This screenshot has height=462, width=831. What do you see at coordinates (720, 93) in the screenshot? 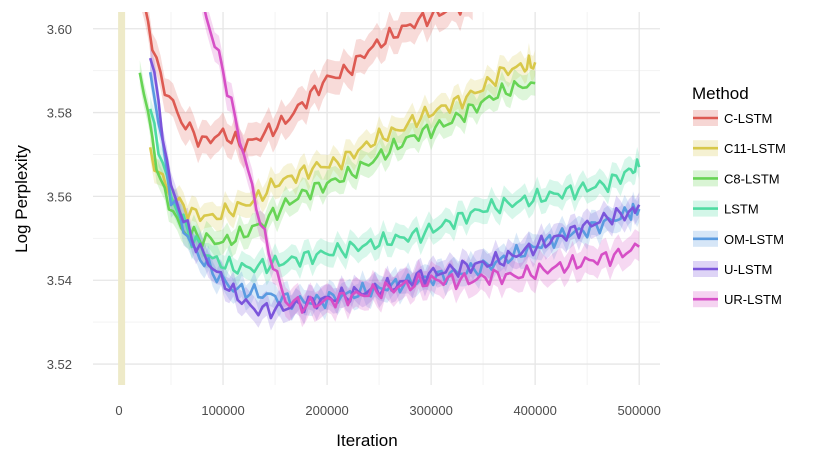
I see `legend-title: Method` at bounding box center [720, 93].